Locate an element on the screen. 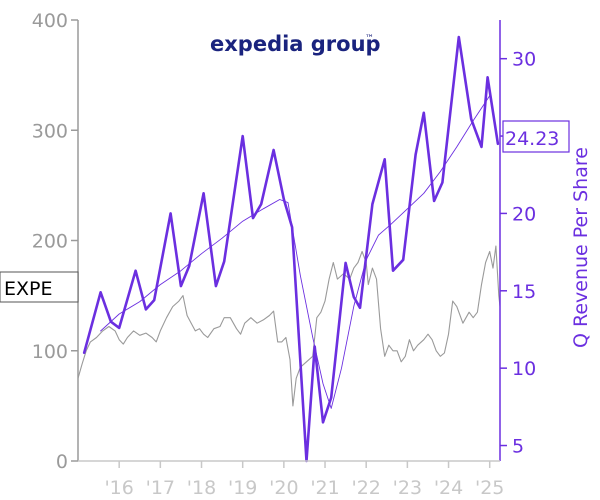 Image resolution: width=600 pixels, height=500 pixels. logo-text: expedia group is located at coordinates (295, 44).